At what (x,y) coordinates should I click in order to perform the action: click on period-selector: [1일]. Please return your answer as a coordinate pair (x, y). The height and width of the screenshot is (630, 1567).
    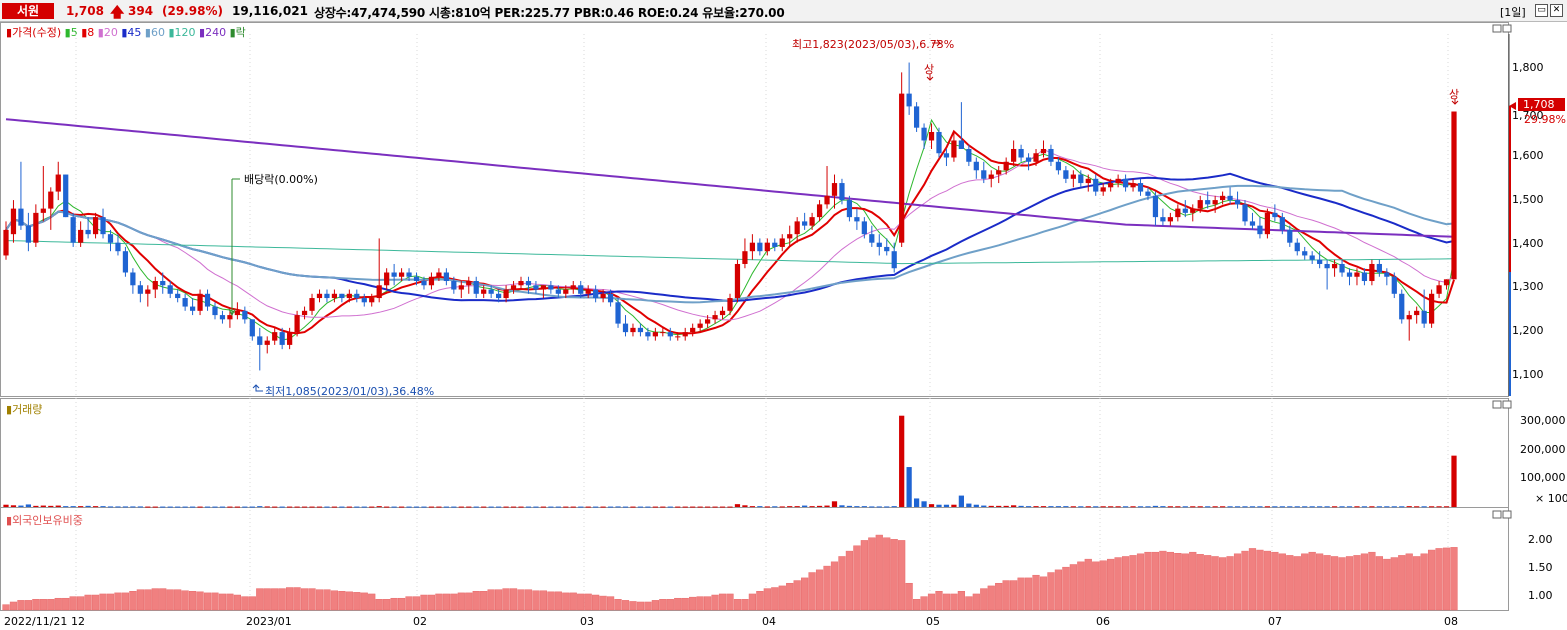
    Looking at the image, I should click on (1513, 12).